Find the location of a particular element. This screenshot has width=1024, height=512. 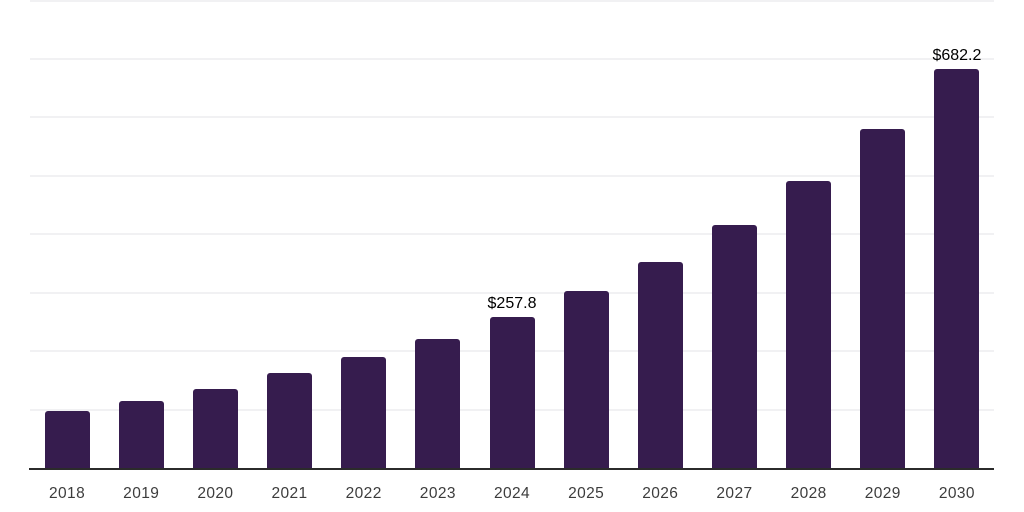

x-tick-2020: 2020 is located at coordinates (215, 493).